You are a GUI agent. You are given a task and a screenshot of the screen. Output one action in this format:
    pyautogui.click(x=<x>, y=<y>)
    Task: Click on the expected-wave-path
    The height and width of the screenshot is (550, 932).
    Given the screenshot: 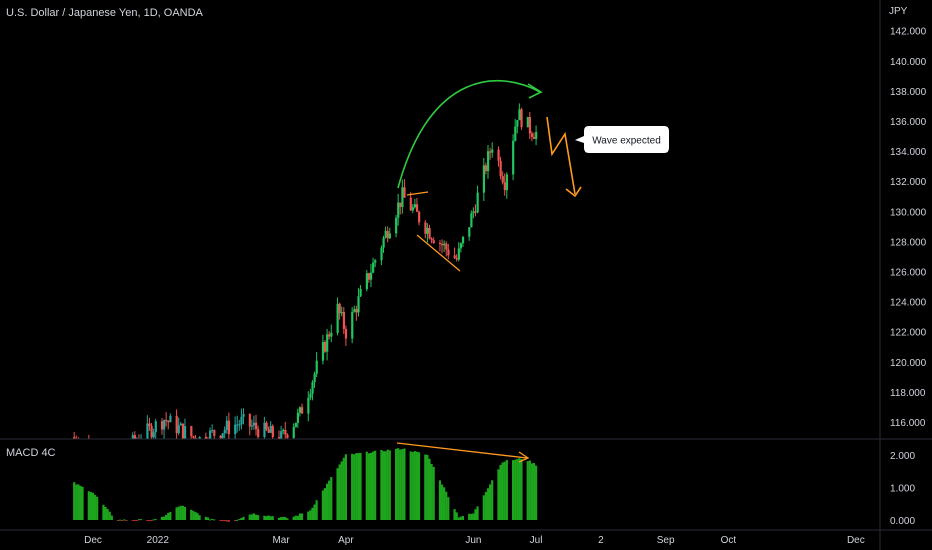 What is the action you would take?
    pyautogui.click(x=561, y=155)
    